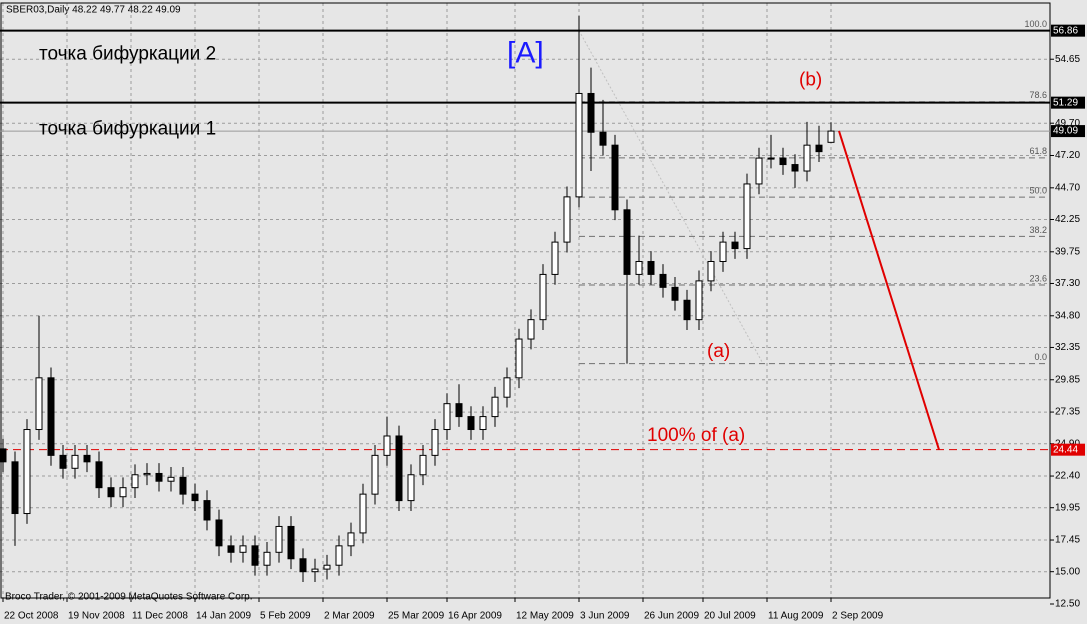  I want to click on x-tick-label: 25 Mar 2009, so click(416, 616).